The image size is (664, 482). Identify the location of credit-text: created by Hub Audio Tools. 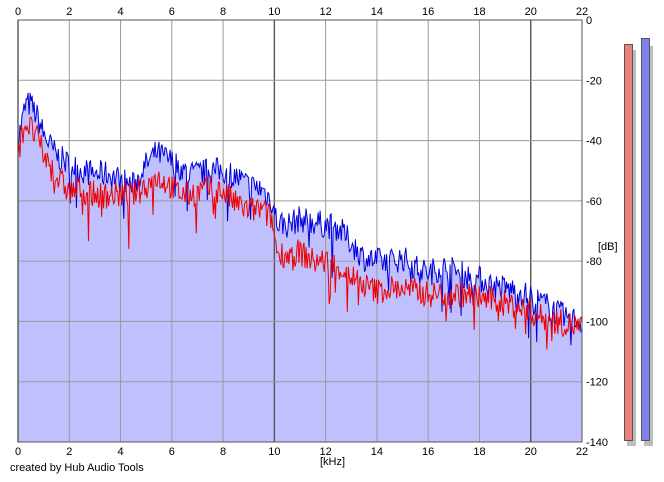
(77, 468).